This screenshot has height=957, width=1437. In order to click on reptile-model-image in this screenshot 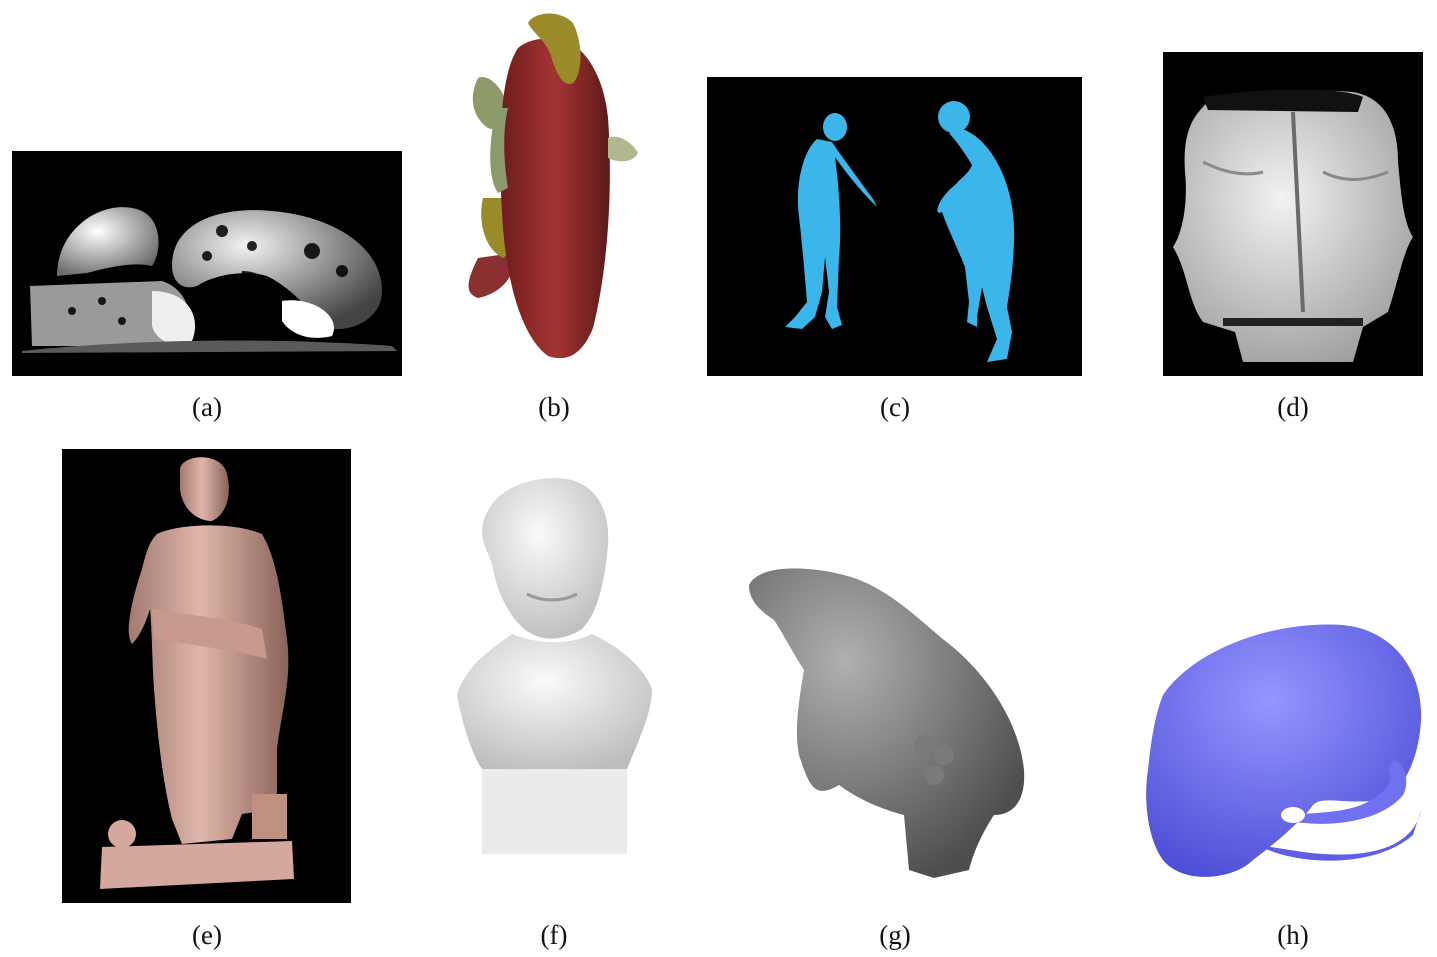, I will do `click(553, 186)`.